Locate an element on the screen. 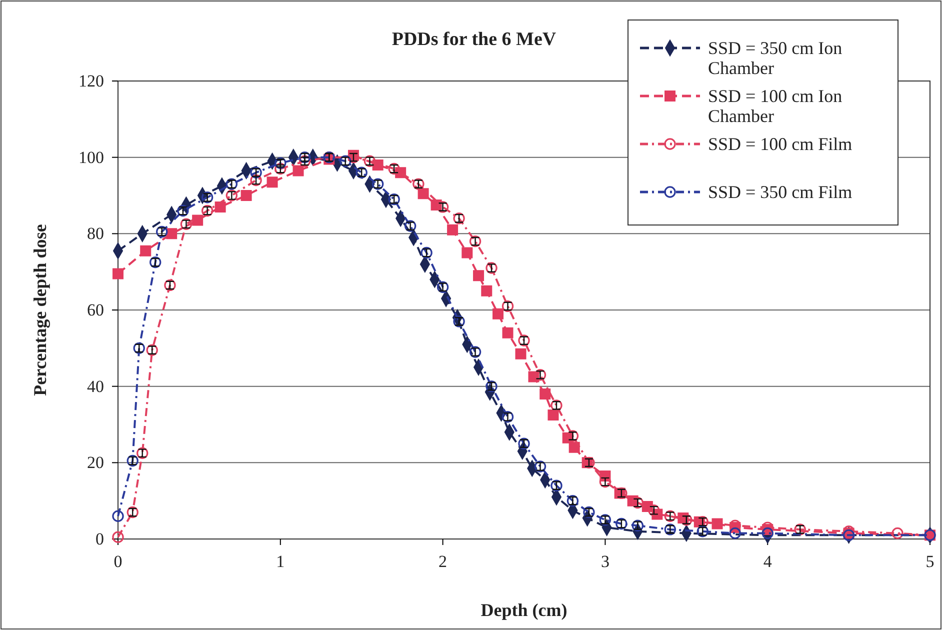 Image resolution: width=943 pixels, height=631 pixels. y-tick-label: 20 is located at coordinates (95, 462).